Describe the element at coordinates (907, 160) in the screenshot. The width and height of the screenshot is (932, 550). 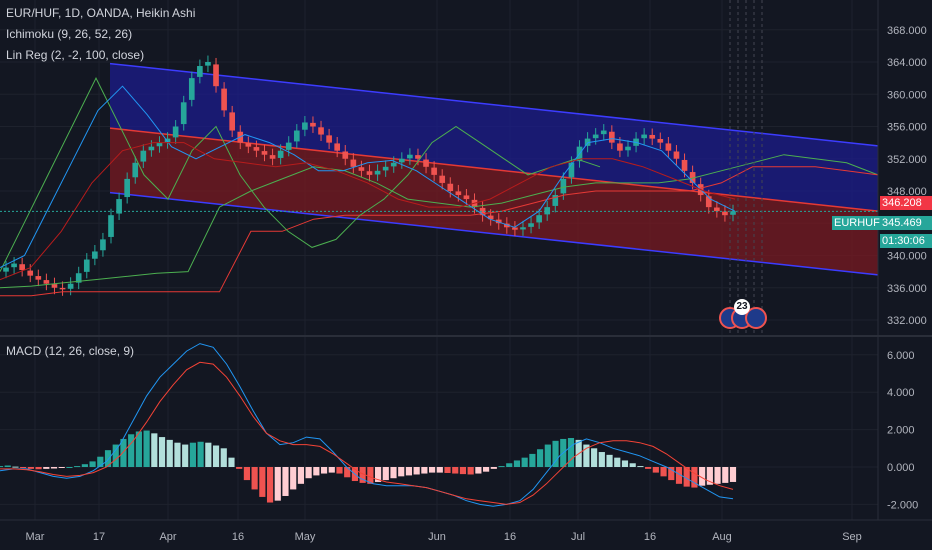
I see `price-tick-label: 352.000` at that location.